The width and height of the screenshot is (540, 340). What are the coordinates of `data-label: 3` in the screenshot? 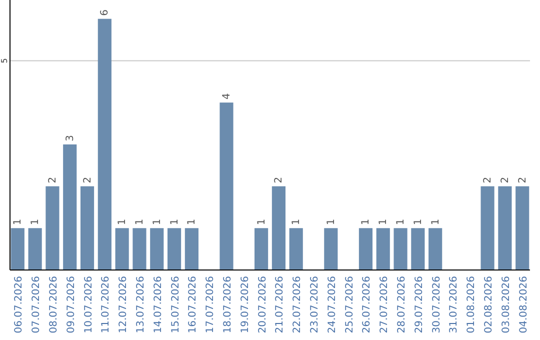 It's located at (70, 138).